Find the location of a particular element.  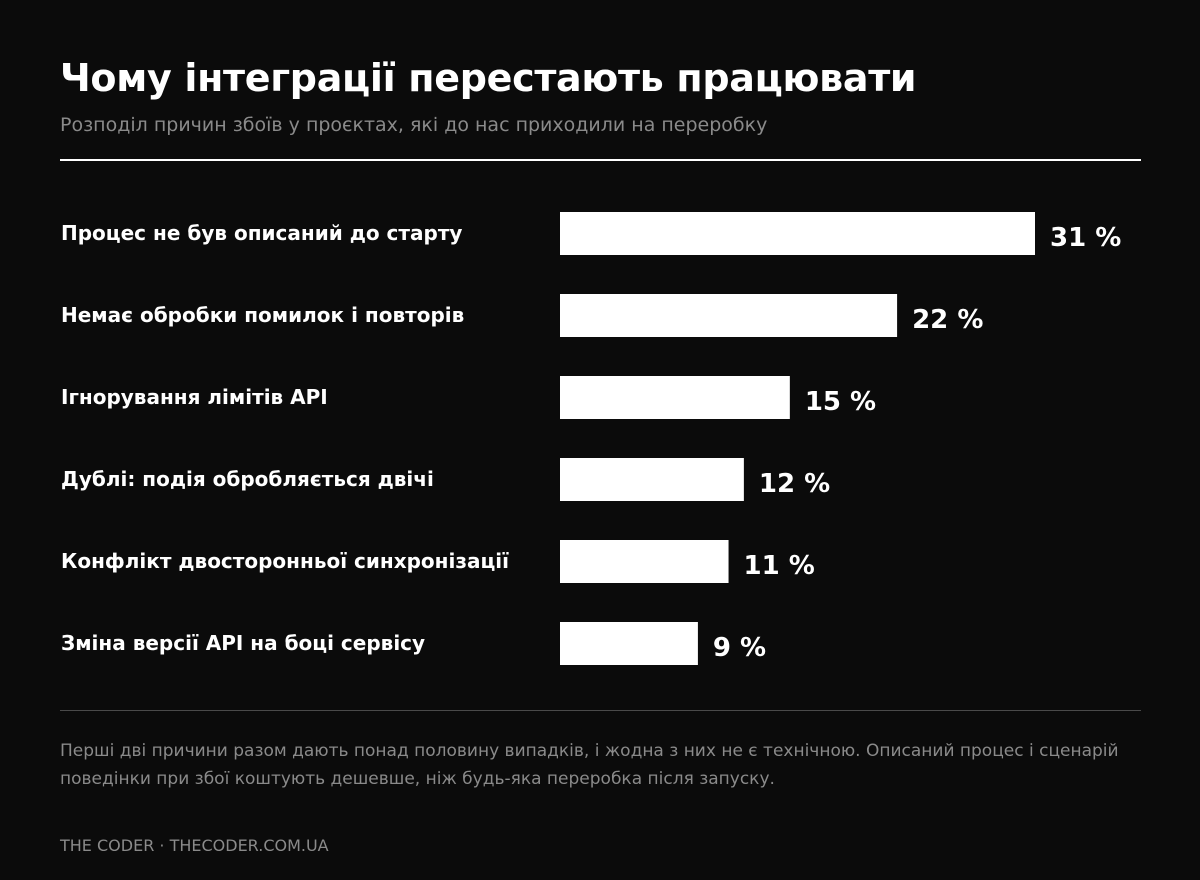

value-label: 15 % is located at coordinates (840, 402).